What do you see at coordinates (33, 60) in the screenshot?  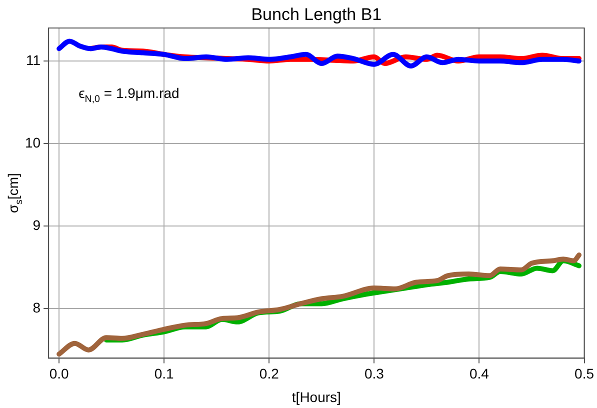 I see `y-tick-label: 11` at bounding box center [33, 60].